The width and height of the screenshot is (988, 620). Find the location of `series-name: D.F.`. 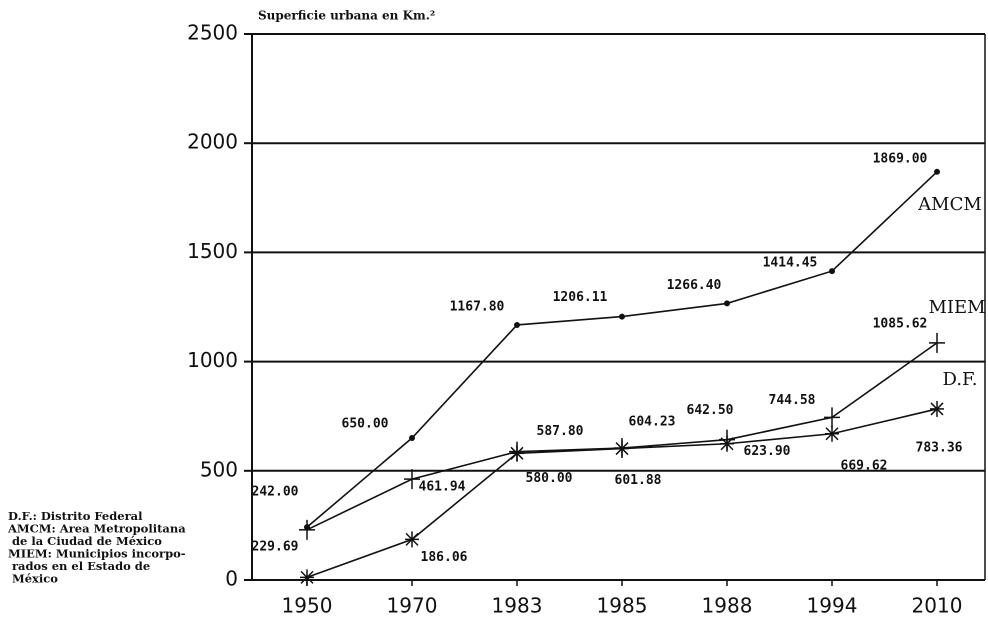

series-name: D.F. is located at coordinates (960, 379).